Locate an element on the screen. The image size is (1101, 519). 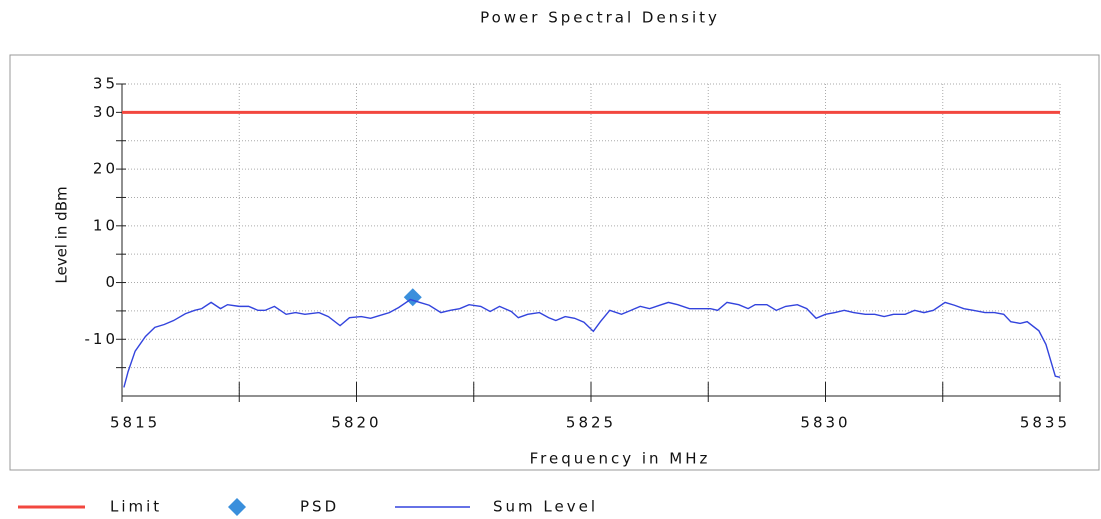
x-tick-label: 5825 is located at coordinates (591, 423).